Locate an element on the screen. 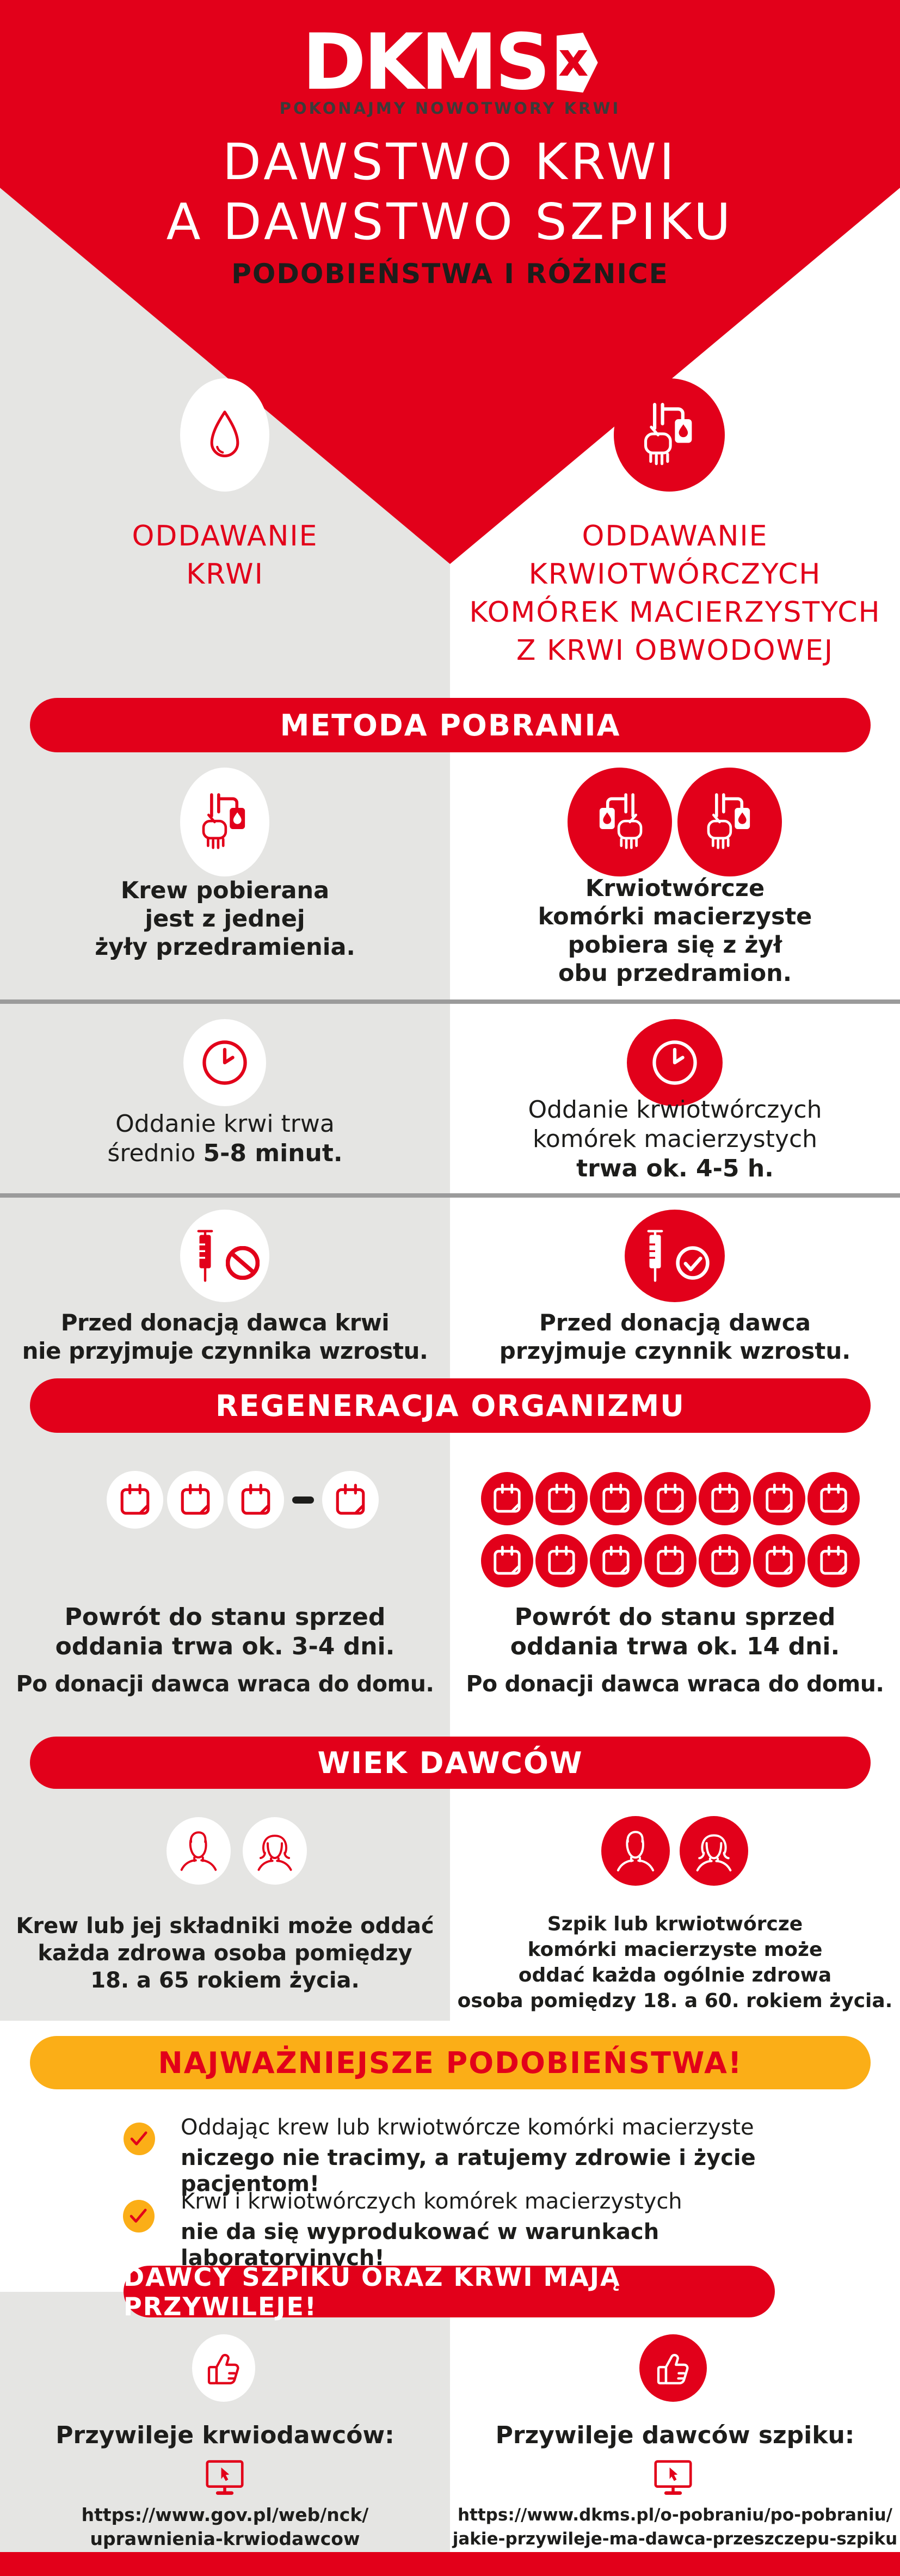 This screenshot has width=900, height=2576. text-line: komórki macierzyste is located at coordinates (675, 916).